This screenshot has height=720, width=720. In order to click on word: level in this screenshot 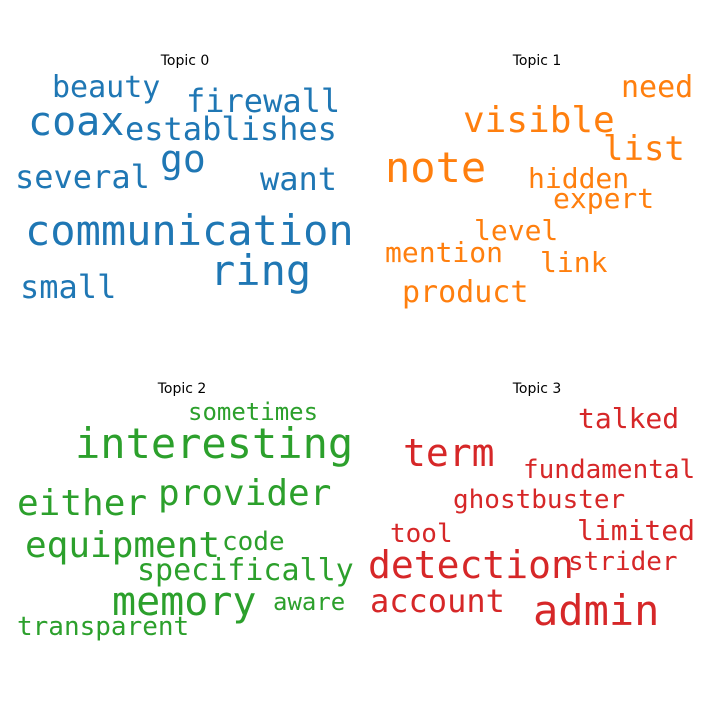, I will do `click(516, 230)`.